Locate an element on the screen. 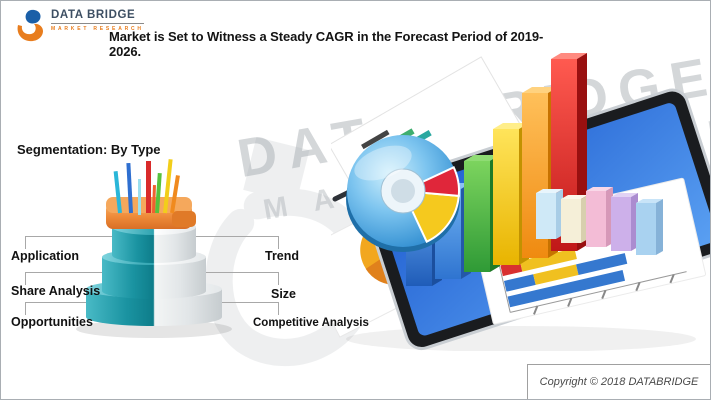 Image resolution: width=711 pixels, height=400 pixels. segment-label-trend: Trend is located at coordinates (282, 256).